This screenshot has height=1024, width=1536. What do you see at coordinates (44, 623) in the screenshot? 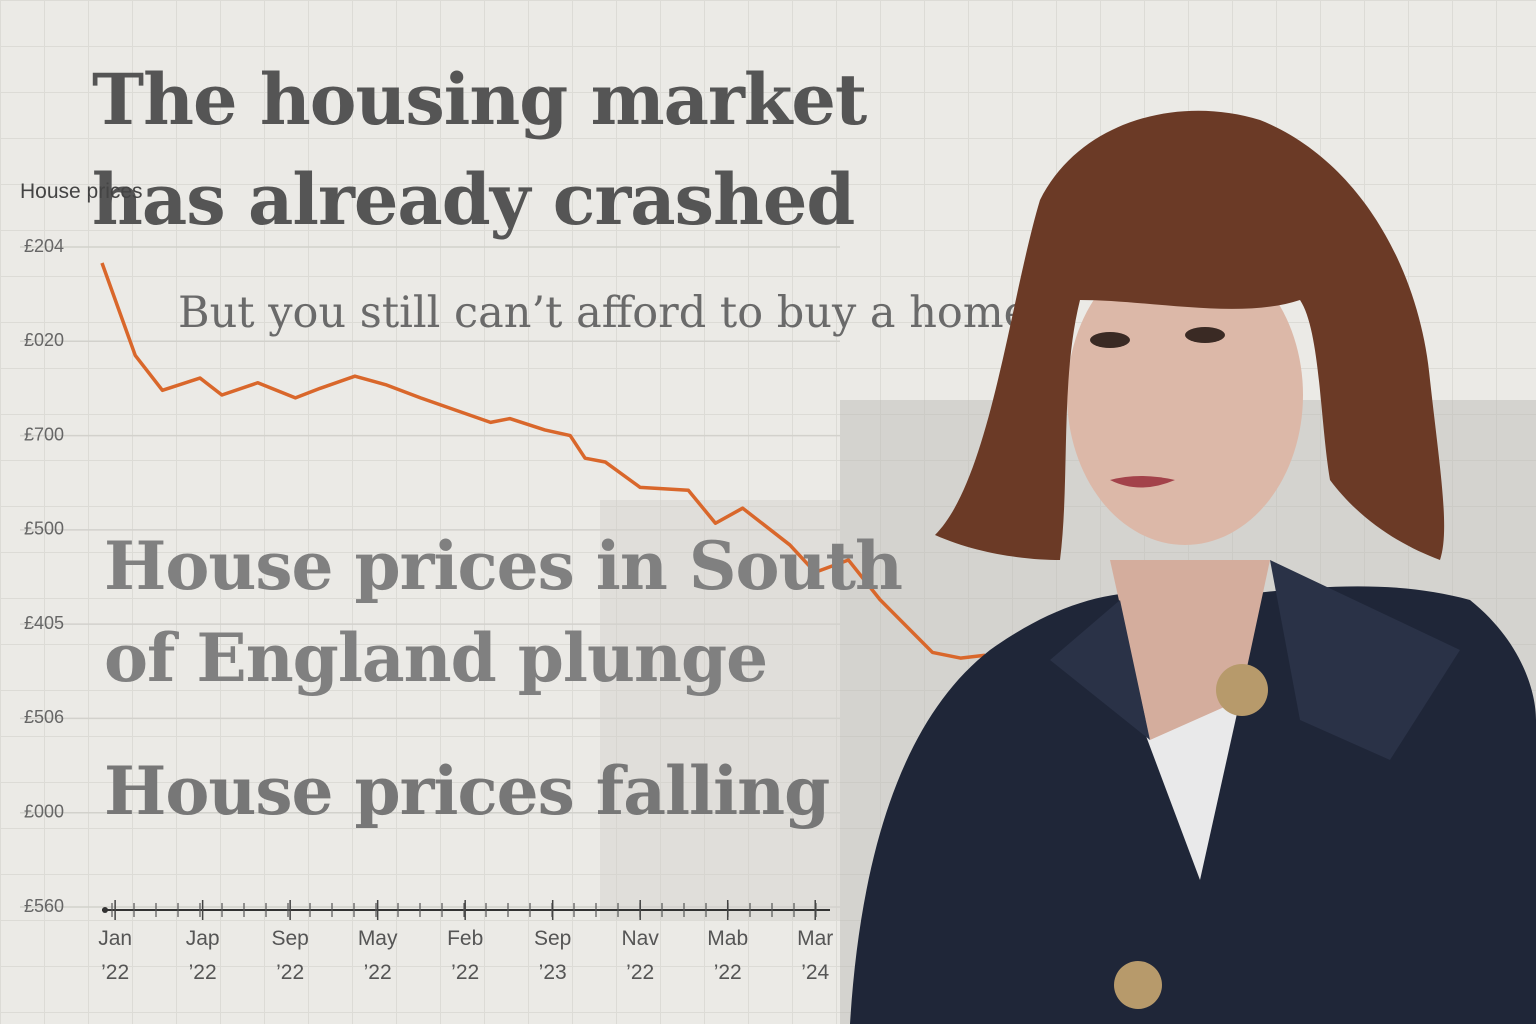
I see `y-tick-label: £405` at bounding box center [44, 623].